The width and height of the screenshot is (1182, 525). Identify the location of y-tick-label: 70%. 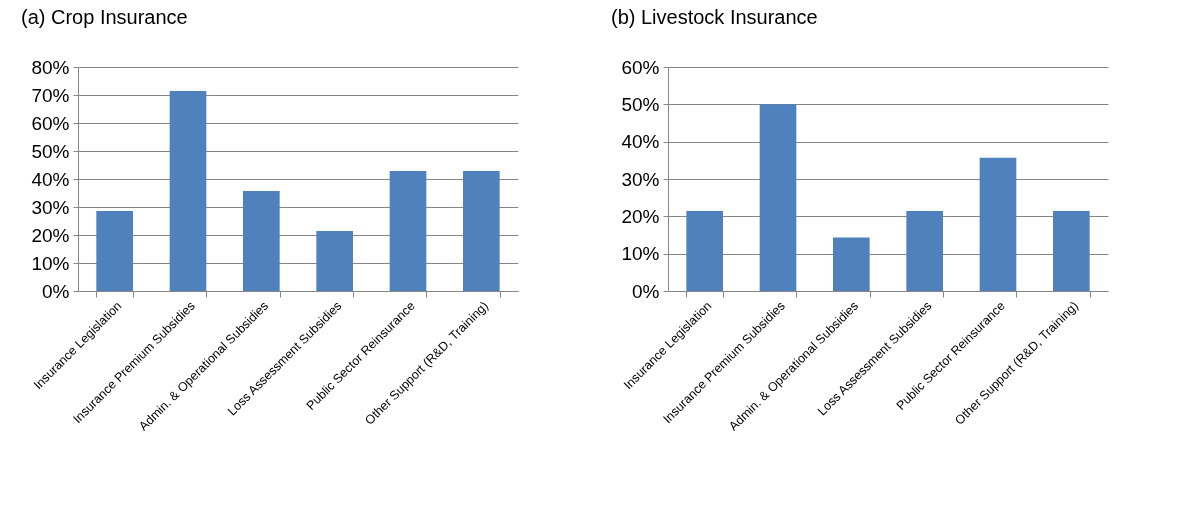
(50, 95).